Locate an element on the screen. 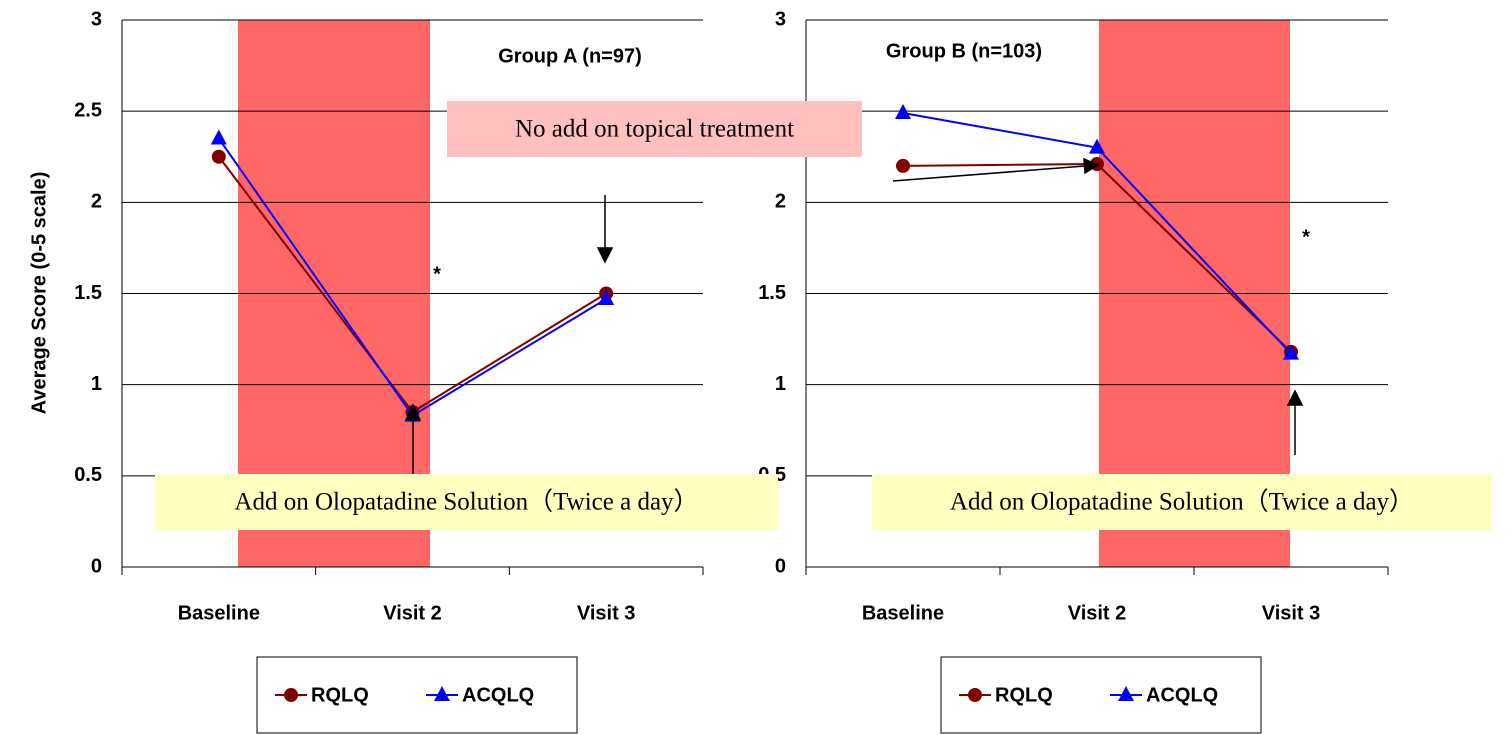 This screenshot has height=735, width=1512. arrow is located at coordinates (989, 173).